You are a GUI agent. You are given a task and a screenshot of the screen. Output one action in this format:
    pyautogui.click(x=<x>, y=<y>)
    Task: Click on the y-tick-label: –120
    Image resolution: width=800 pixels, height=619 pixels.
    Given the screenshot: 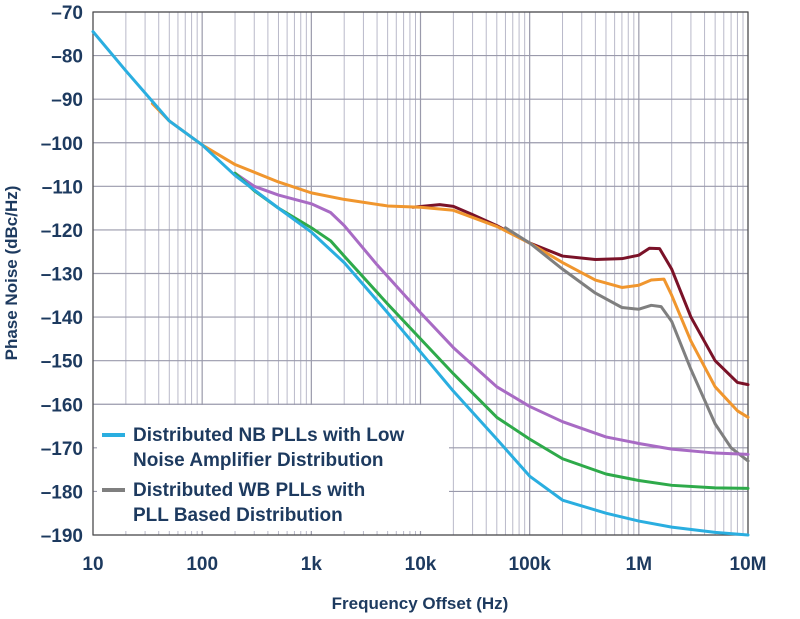 What is the action you would take?
    pyautogui.click(x=62, y=231)
    